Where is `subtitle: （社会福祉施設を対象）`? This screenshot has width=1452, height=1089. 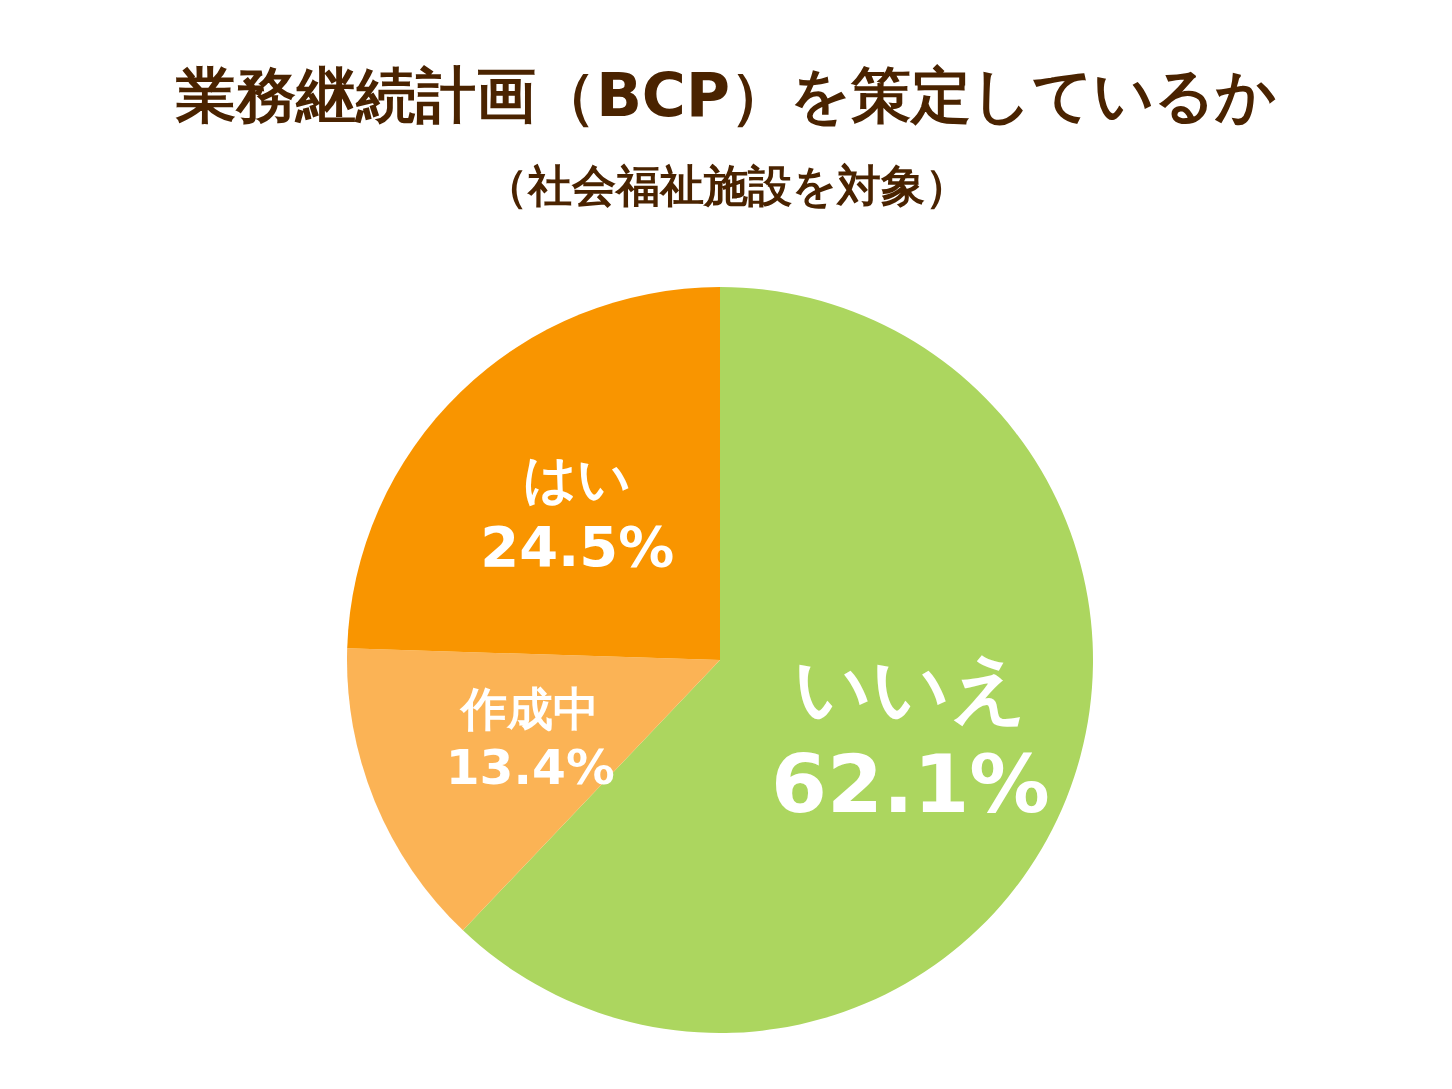
subtitle: （社会福祉施設を対象） is located at coordinates (726, 185).